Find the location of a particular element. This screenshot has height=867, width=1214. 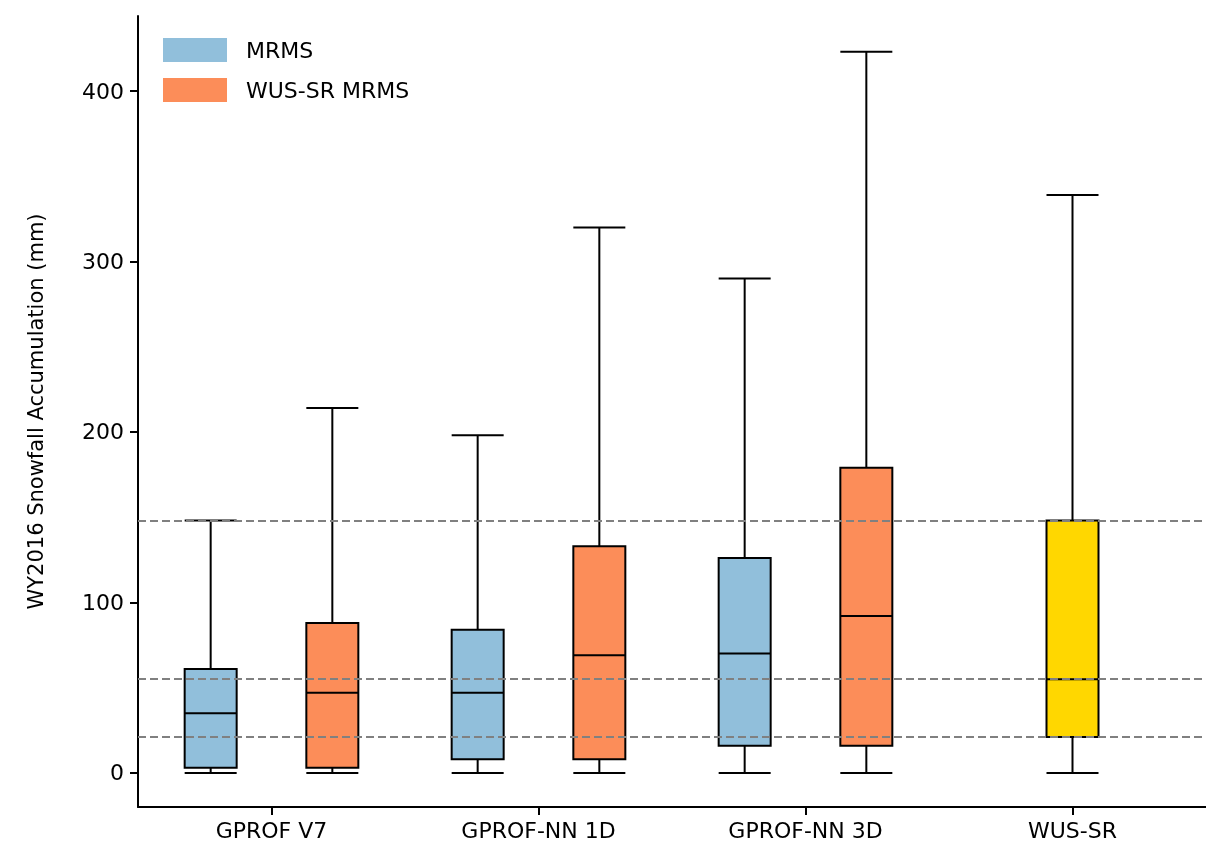

y-tick-label: 300 is located at coordinates (103, 261).